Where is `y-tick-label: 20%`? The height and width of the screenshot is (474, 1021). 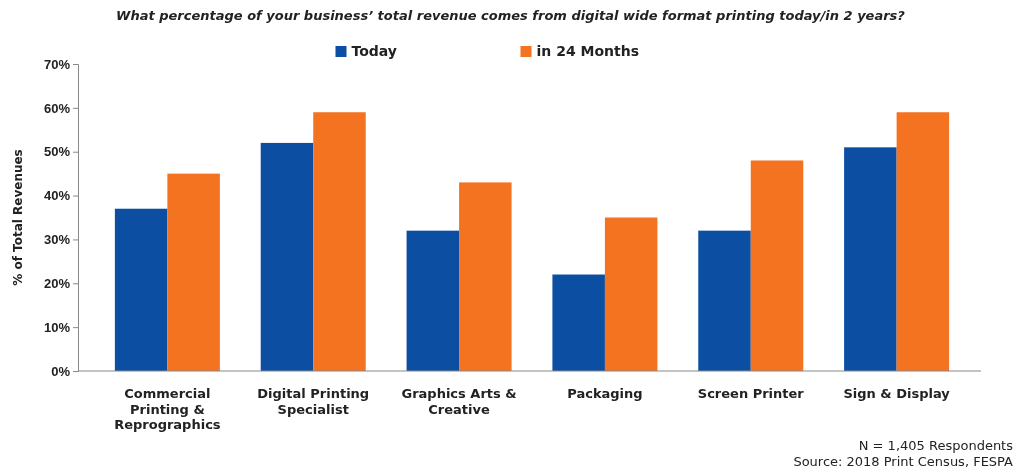 y-tick-label: 20% is located at coordinates (57, 283).